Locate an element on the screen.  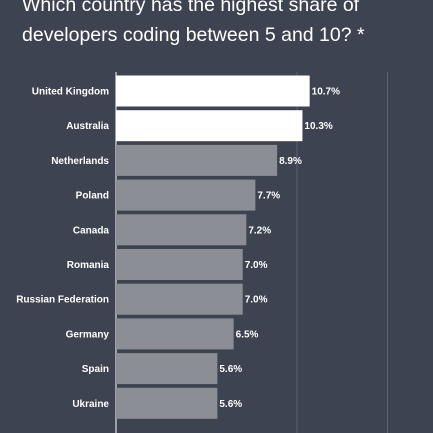
category-label: Poland is located at coordinates (92, 196).